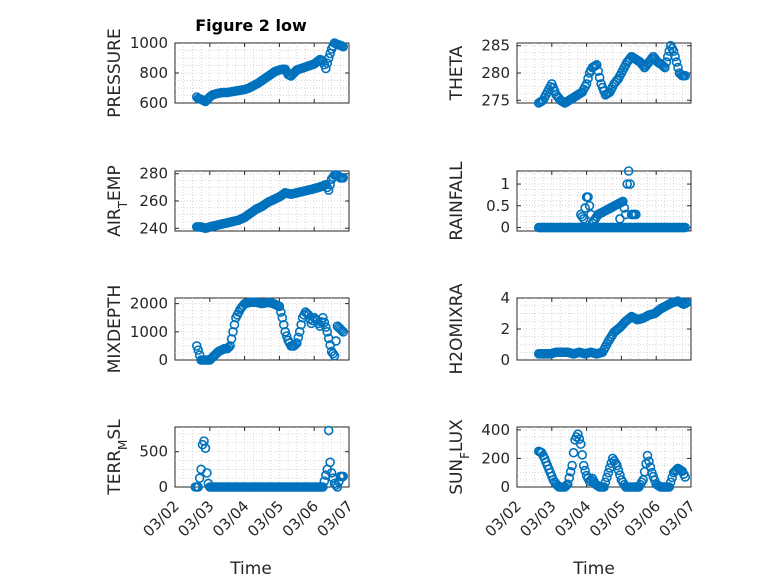 The image size is (778, 583). What do you see at coordinates (117, 457) in the screenshot?
I see `y-axis-label: TERRMSL` at bounding box center [117, 457].